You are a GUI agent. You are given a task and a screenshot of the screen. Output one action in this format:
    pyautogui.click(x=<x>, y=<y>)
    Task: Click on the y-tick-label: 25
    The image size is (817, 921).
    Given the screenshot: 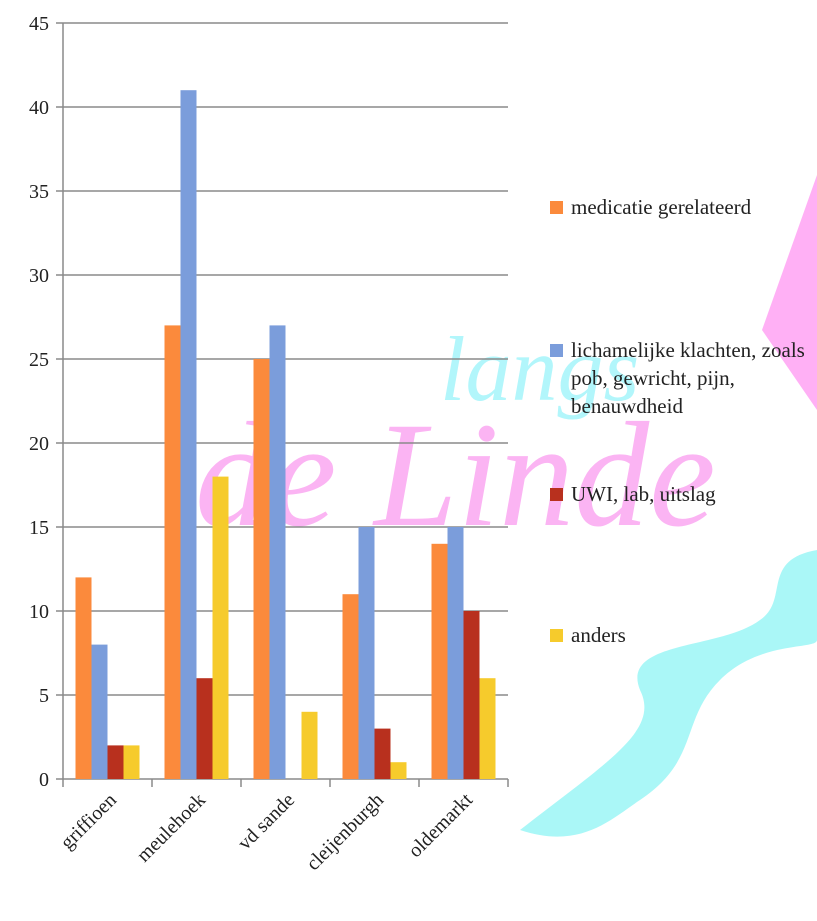 What is the action you would take?
    pyautogui.click(x=39, y=360)
    